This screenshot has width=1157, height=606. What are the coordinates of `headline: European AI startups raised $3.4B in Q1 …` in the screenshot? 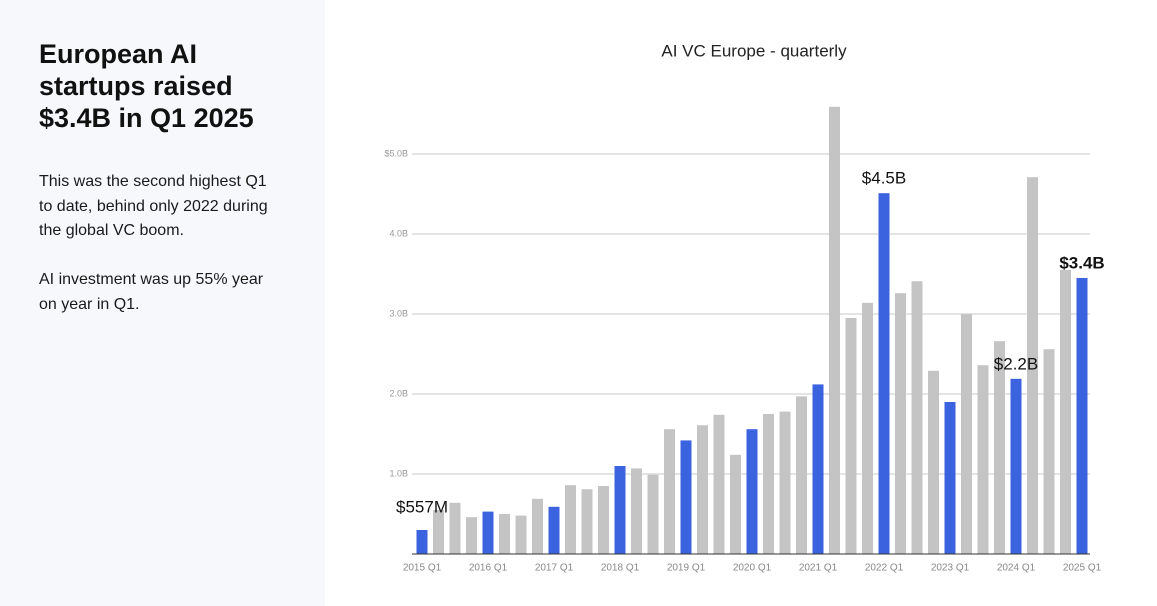 It's located at (146, 86).